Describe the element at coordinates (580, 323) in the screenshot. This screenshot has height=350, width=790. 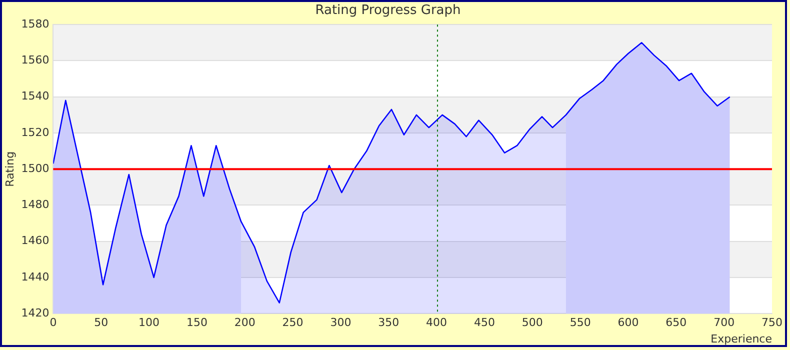
I see `x-tick-label: 550` at that location.